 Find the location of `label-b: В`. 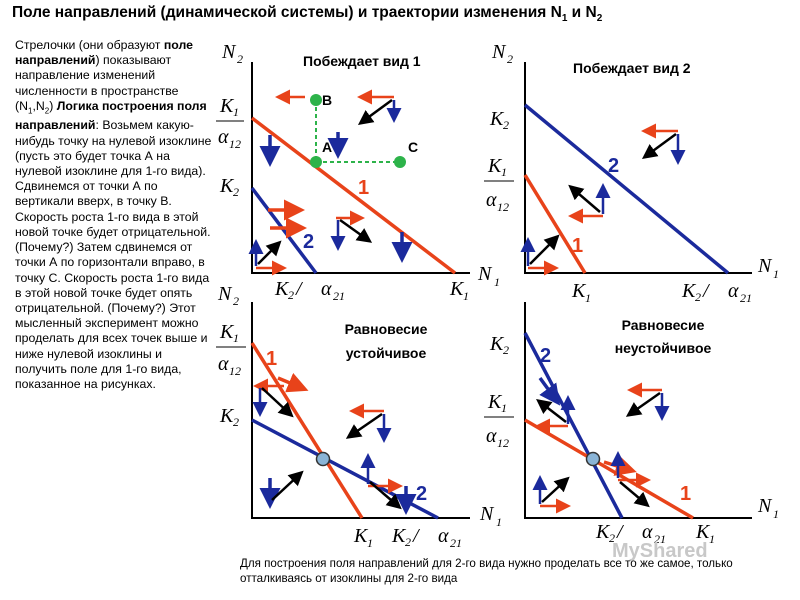

label-b: В is located at coordinates (327, 100).